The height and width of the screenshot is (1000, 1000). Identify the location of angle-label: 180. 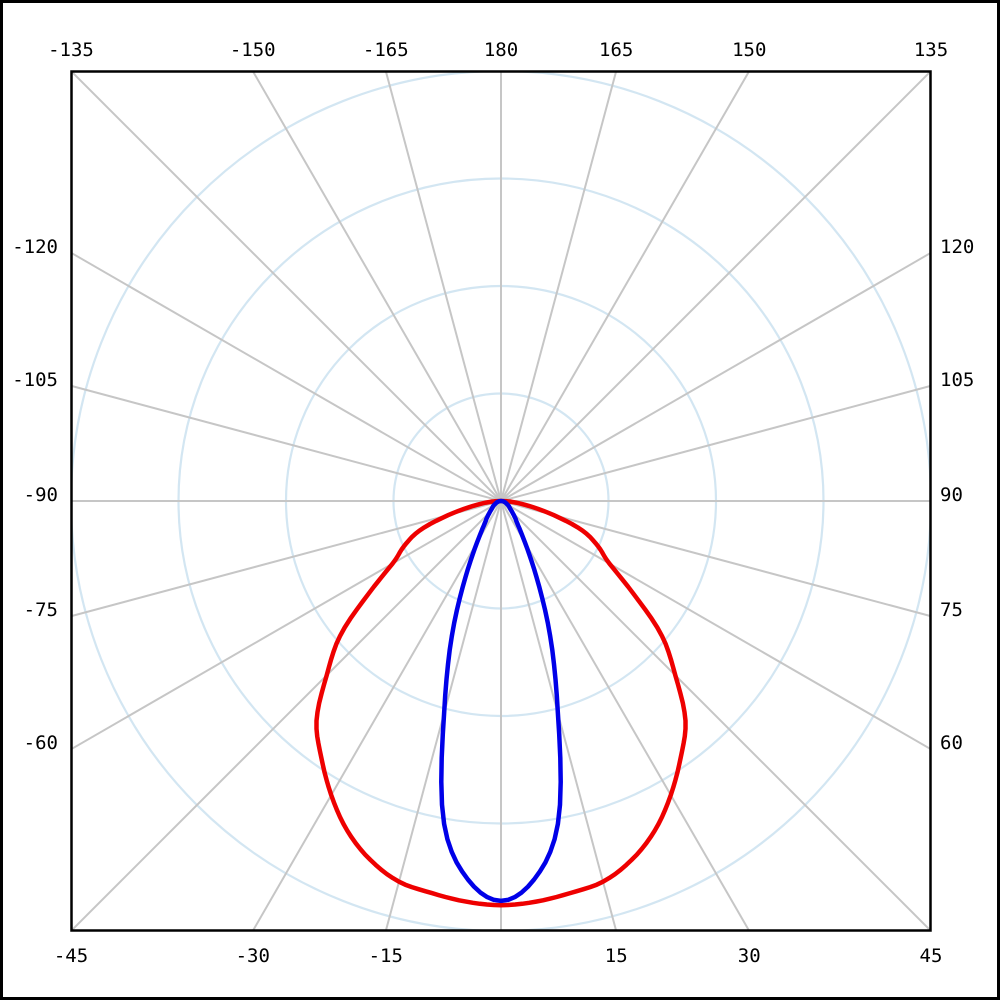
(501, 50).